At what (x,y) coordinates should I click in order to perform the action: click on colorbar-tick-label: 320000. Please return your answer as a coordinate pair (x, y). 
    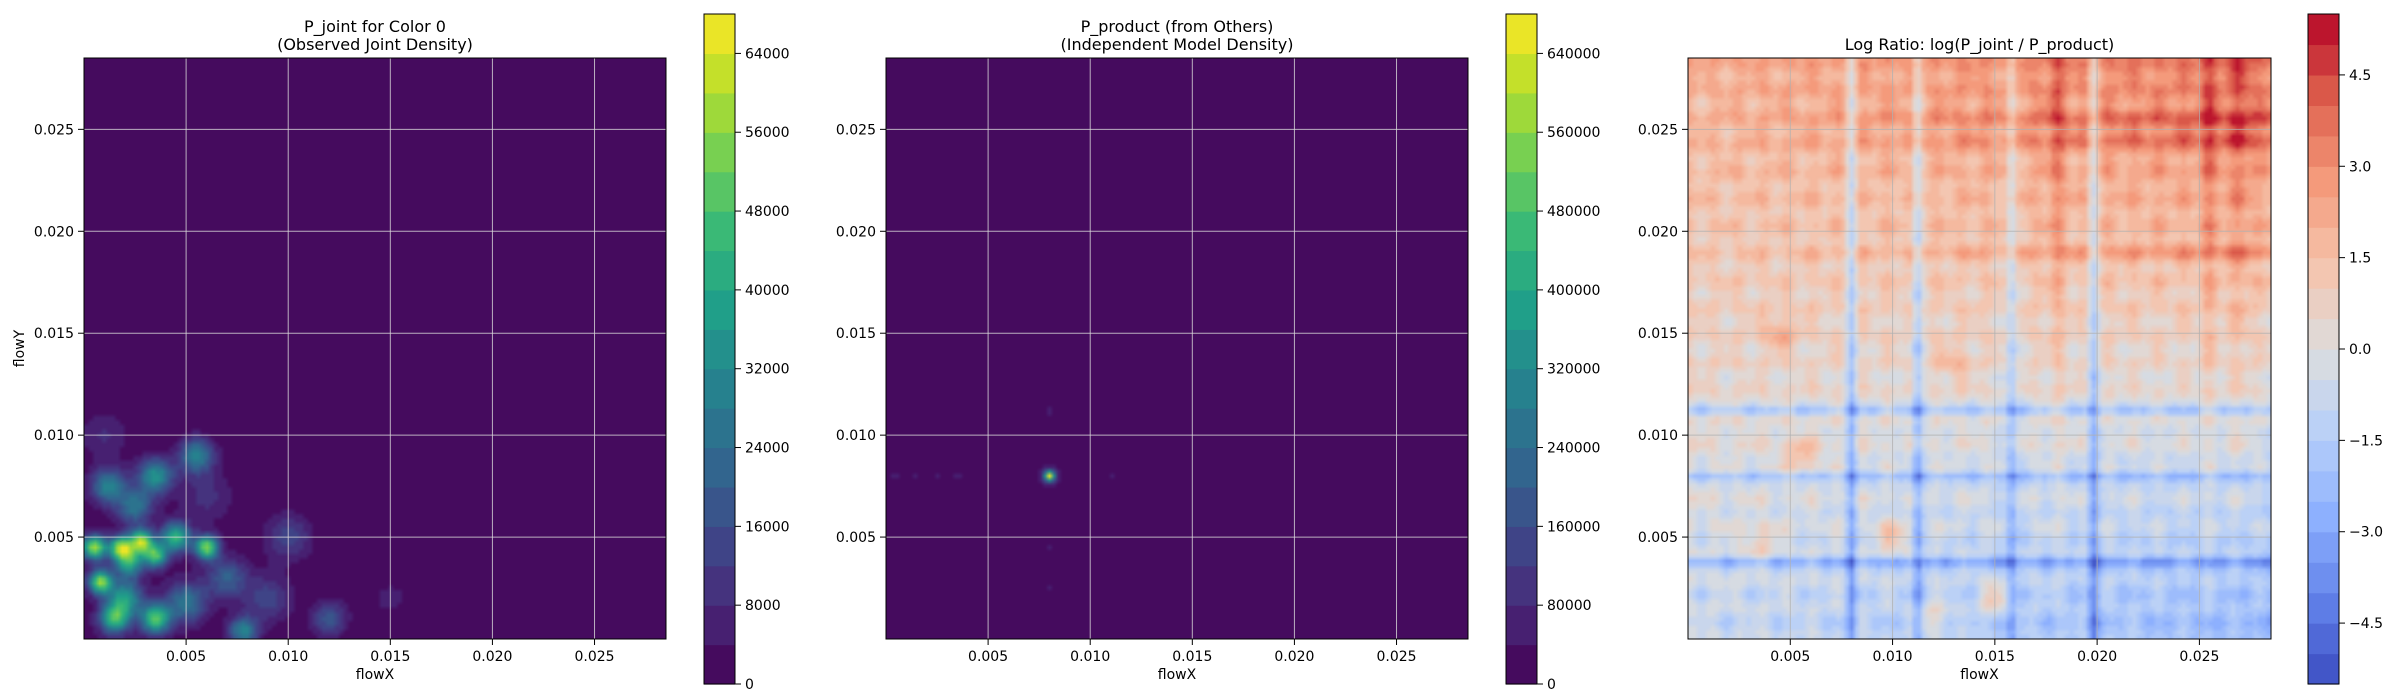
    Looking at the image, I should click on (1573, 370).